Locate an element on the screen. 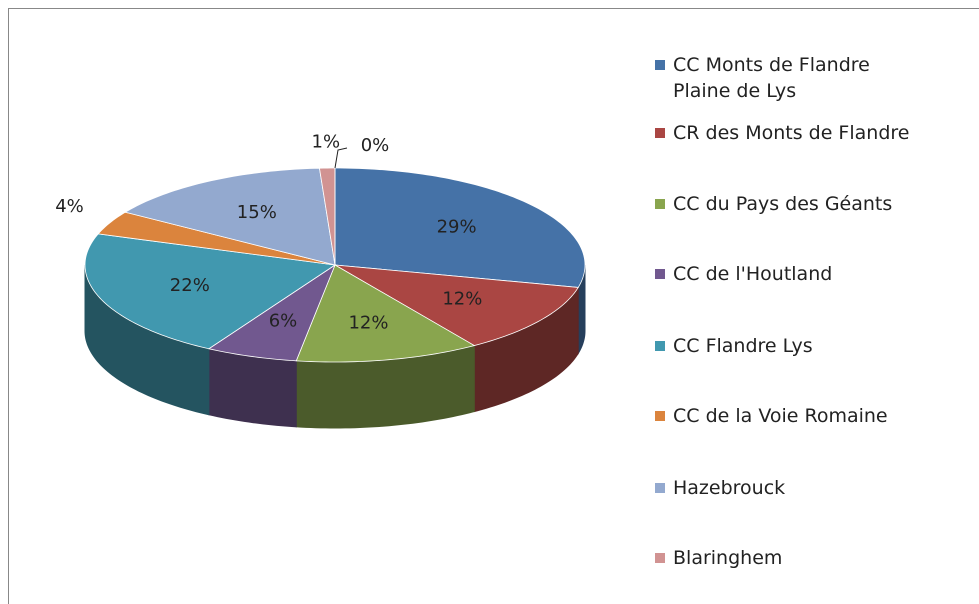 The image size is (979, 604). legend-item: CC de l'Houtland is located at coordinates (814, 274).